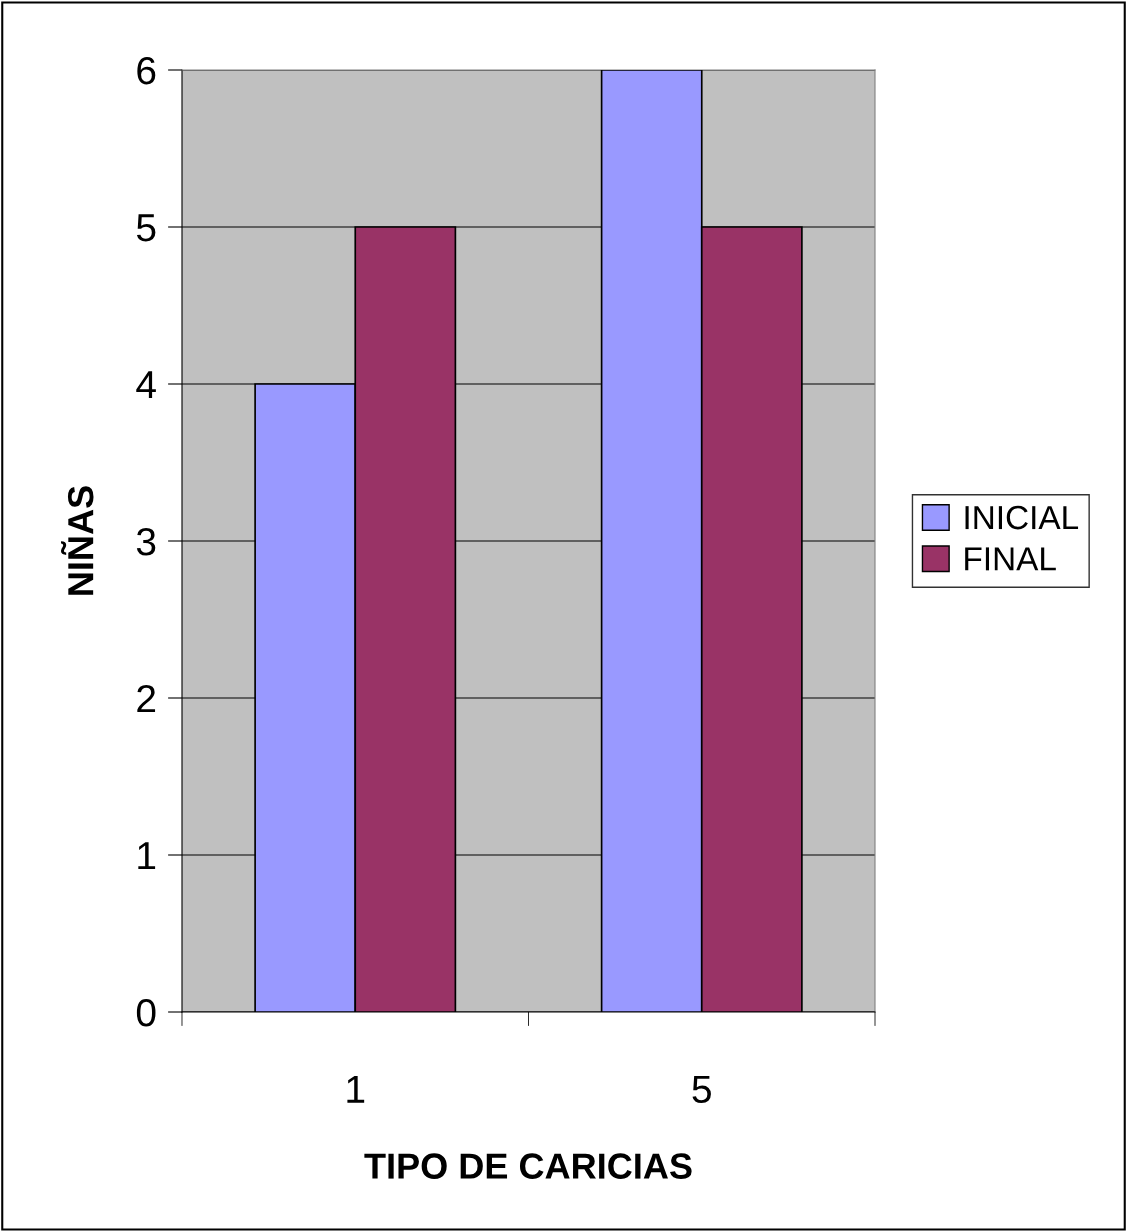  Describe the element at coordinates (147, 856) in the screenshot. I see `y-tick-label: 1` at that location.